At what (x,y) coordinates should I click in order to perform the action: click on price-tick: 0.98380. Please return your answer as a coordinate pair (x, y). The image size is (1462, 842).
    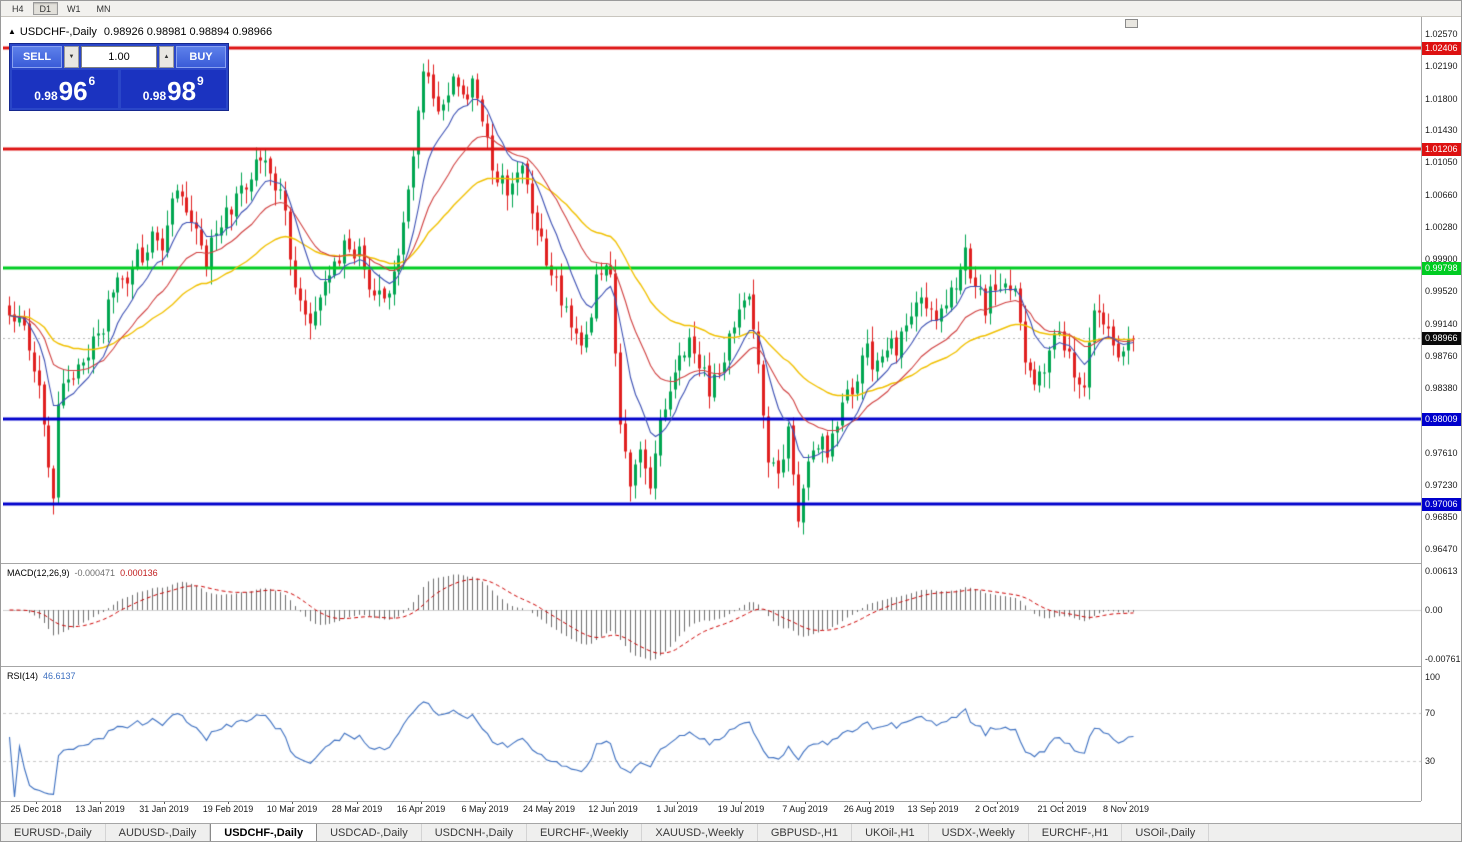
    Looking at the image, I should click on (1441, 387).